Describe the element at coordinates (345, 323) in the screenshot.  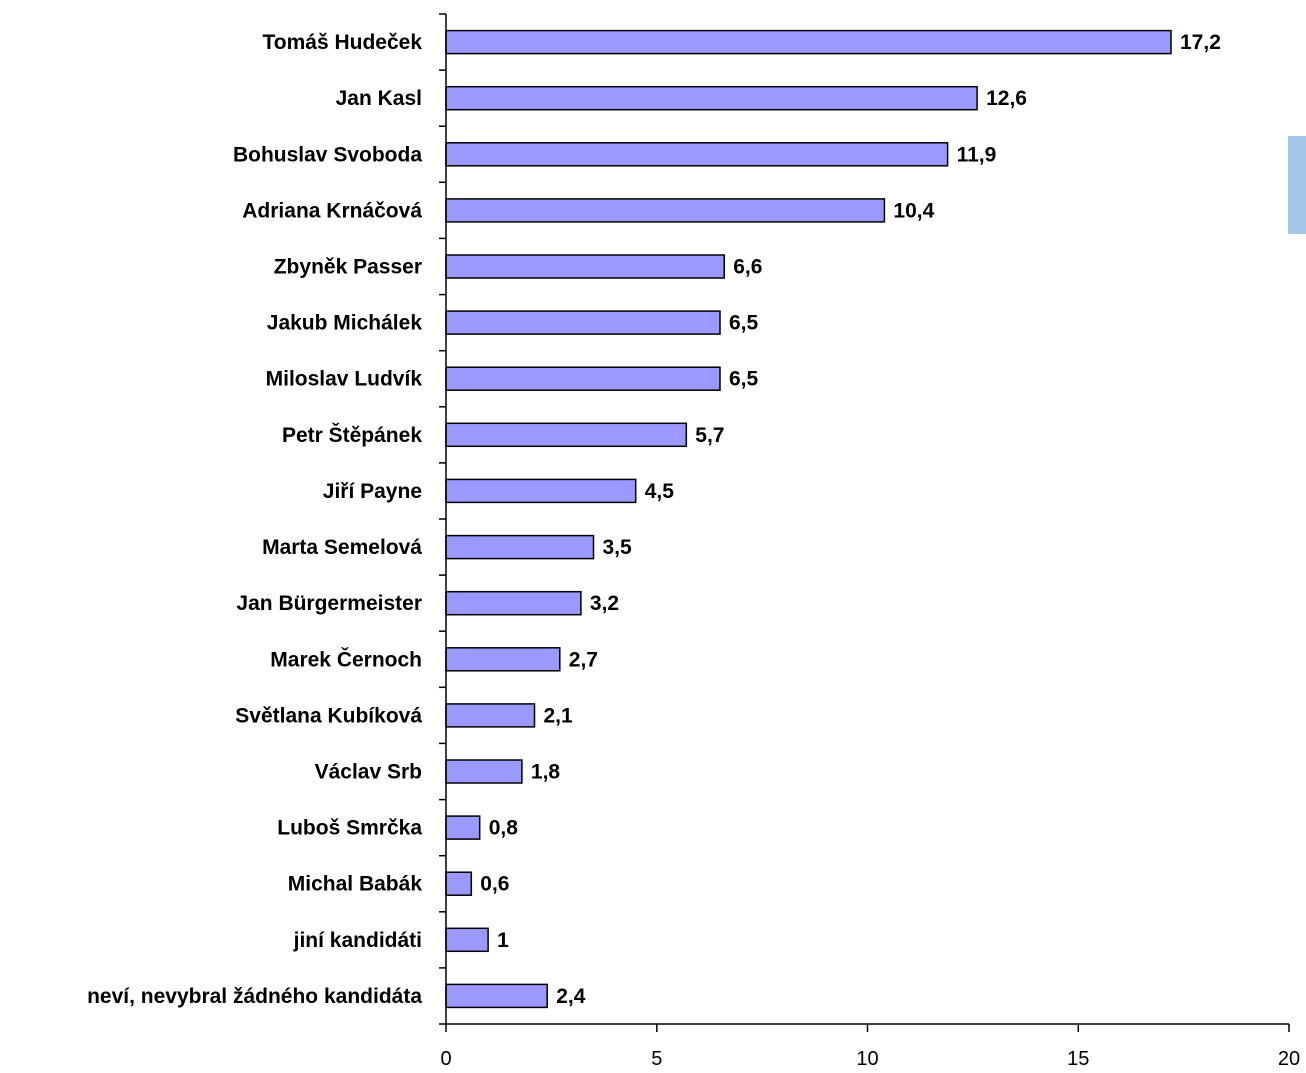
I see `category-label: Jakub Michálek` at that location.